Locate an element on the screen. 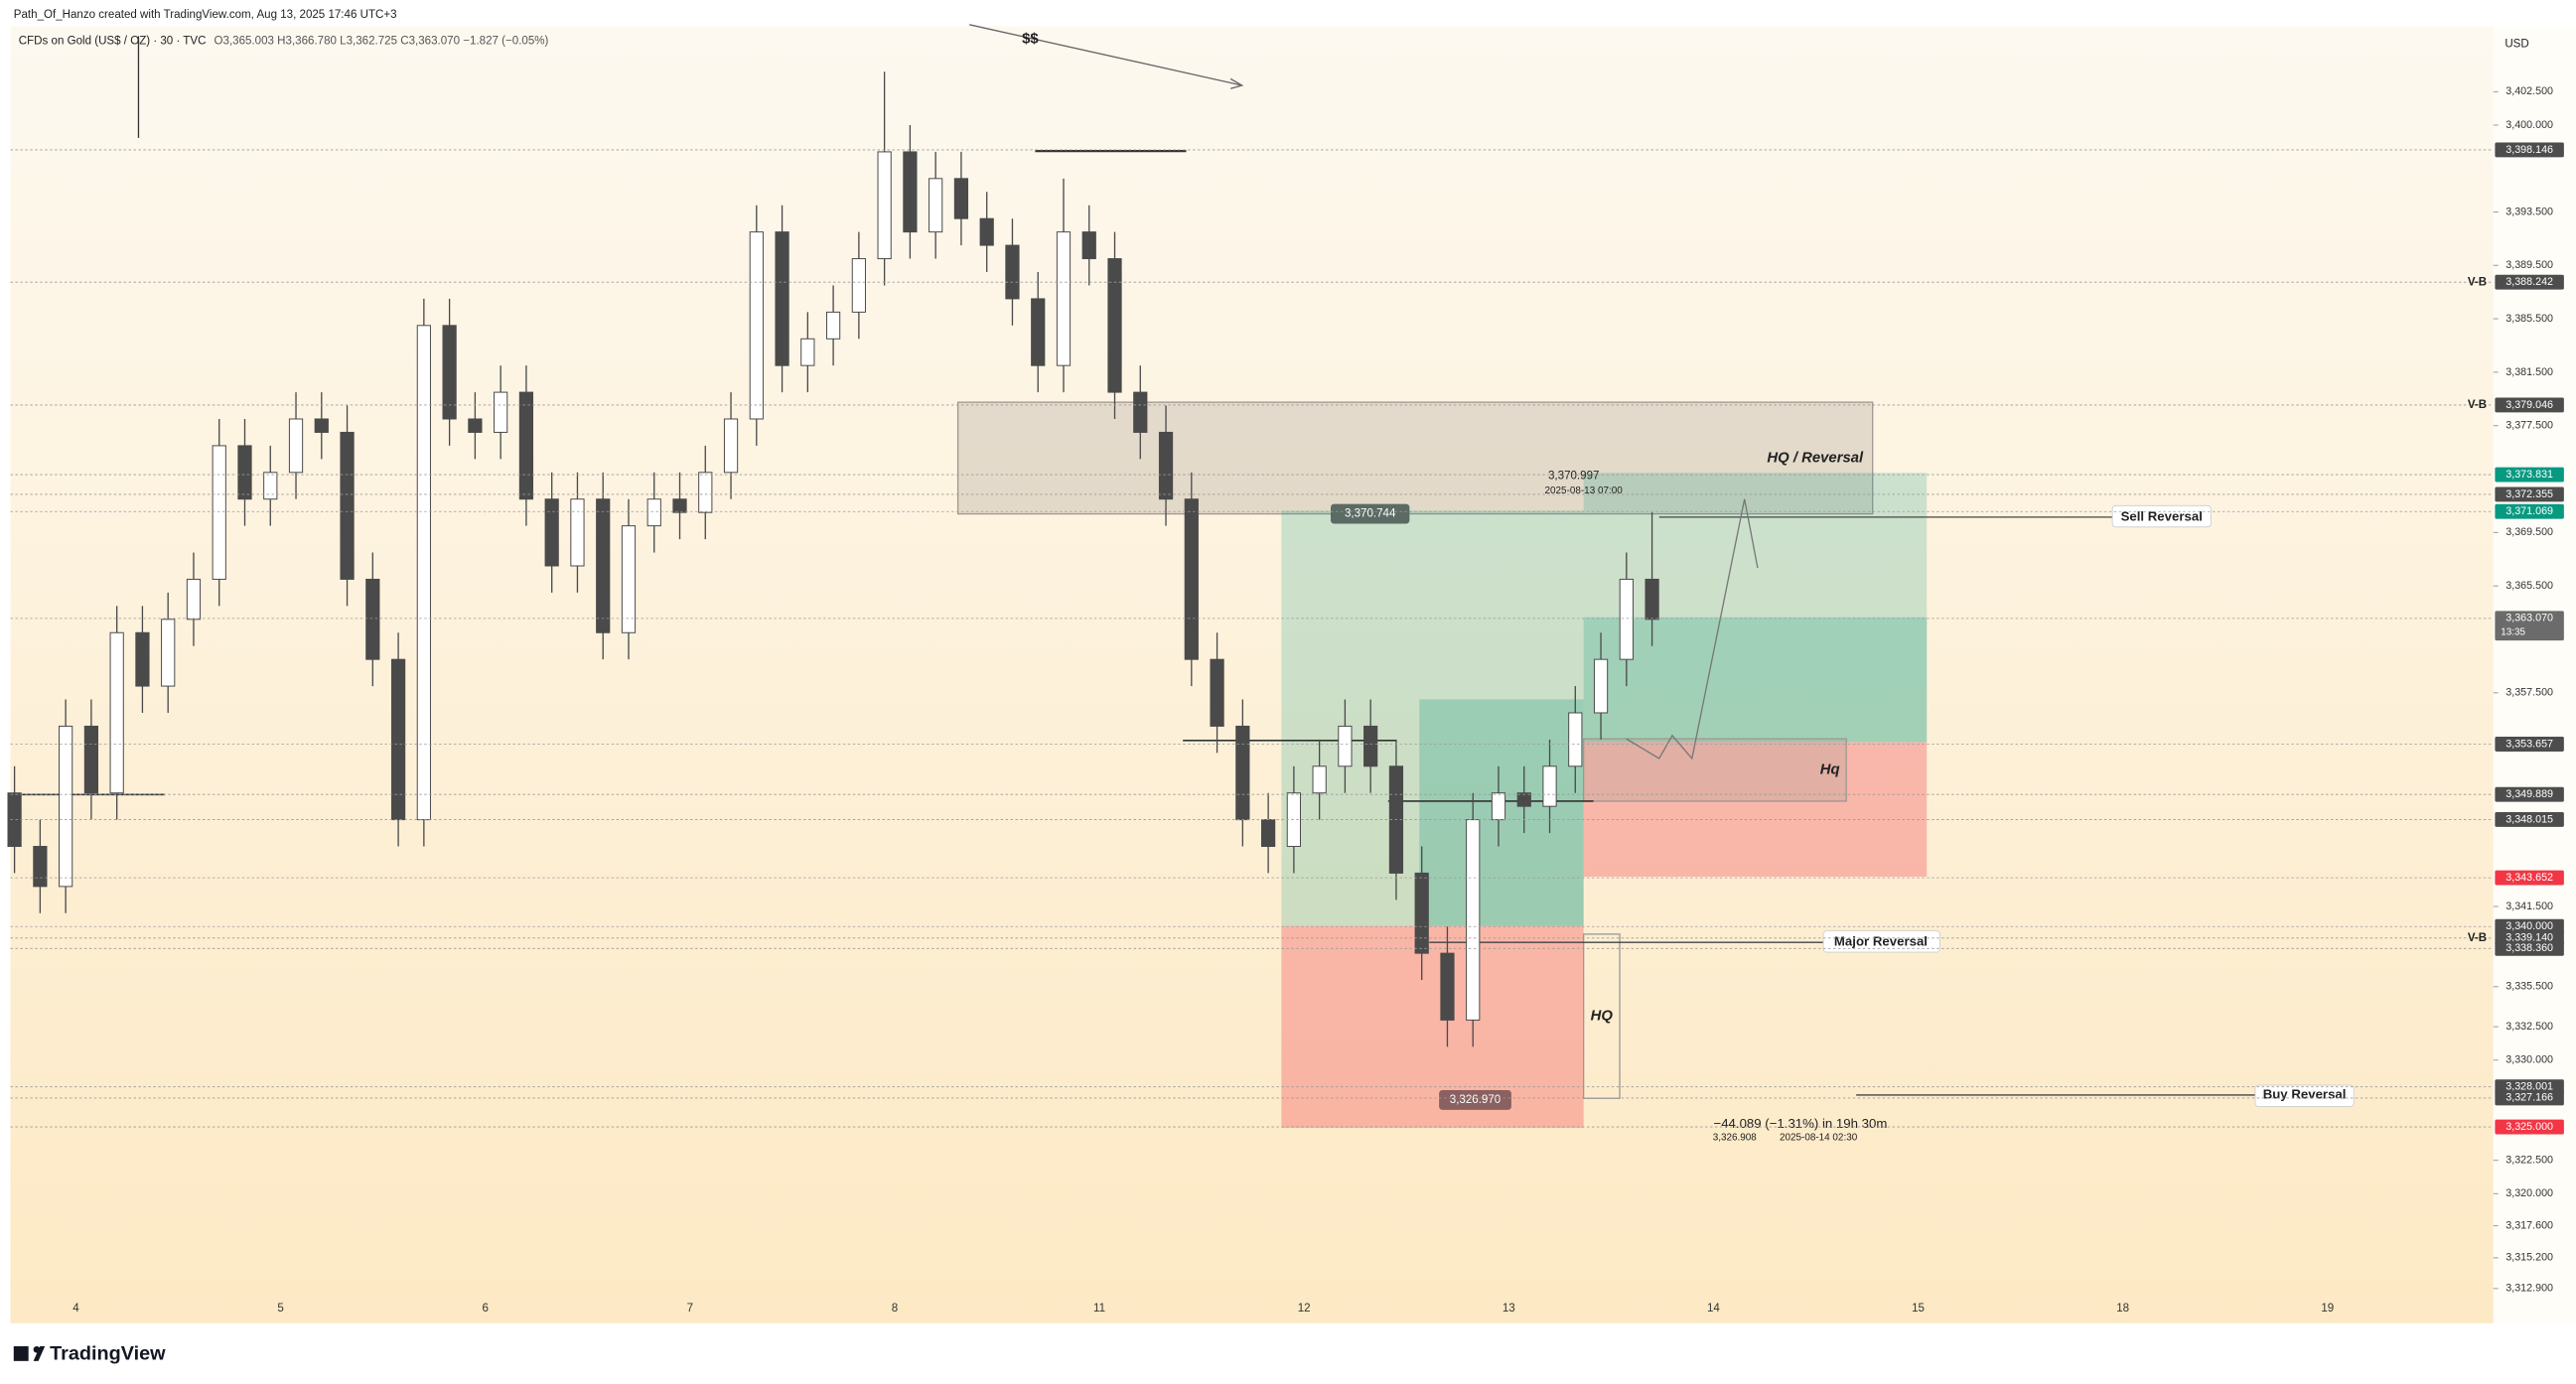 The width and height of the screenshot is (2576, 1384). x-tick-label: 19 is located at coordinates (2327, 1309).